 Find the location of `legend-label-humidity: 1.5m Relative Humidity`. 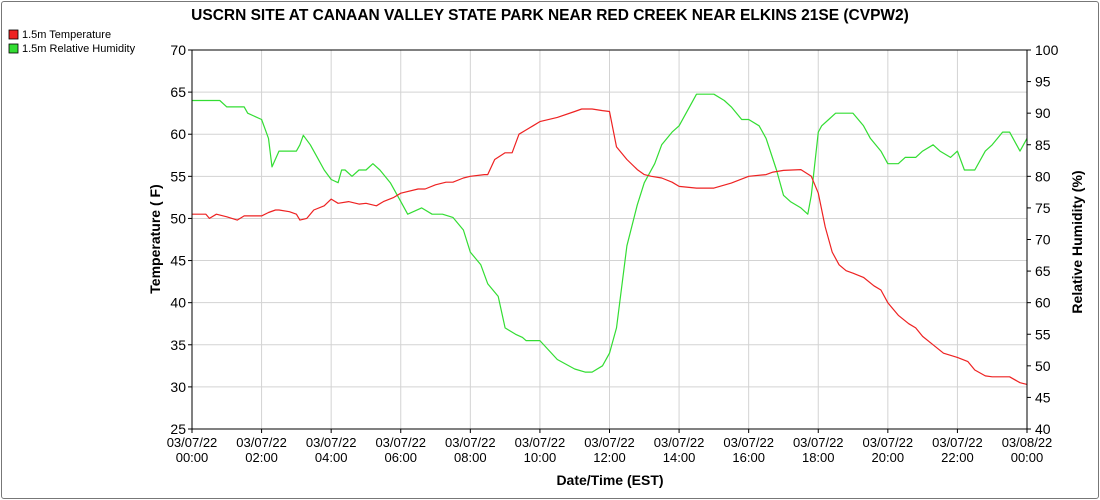

legend-label-humidity: 1.5m Relative Humidity is located at coordinates (79, 49).